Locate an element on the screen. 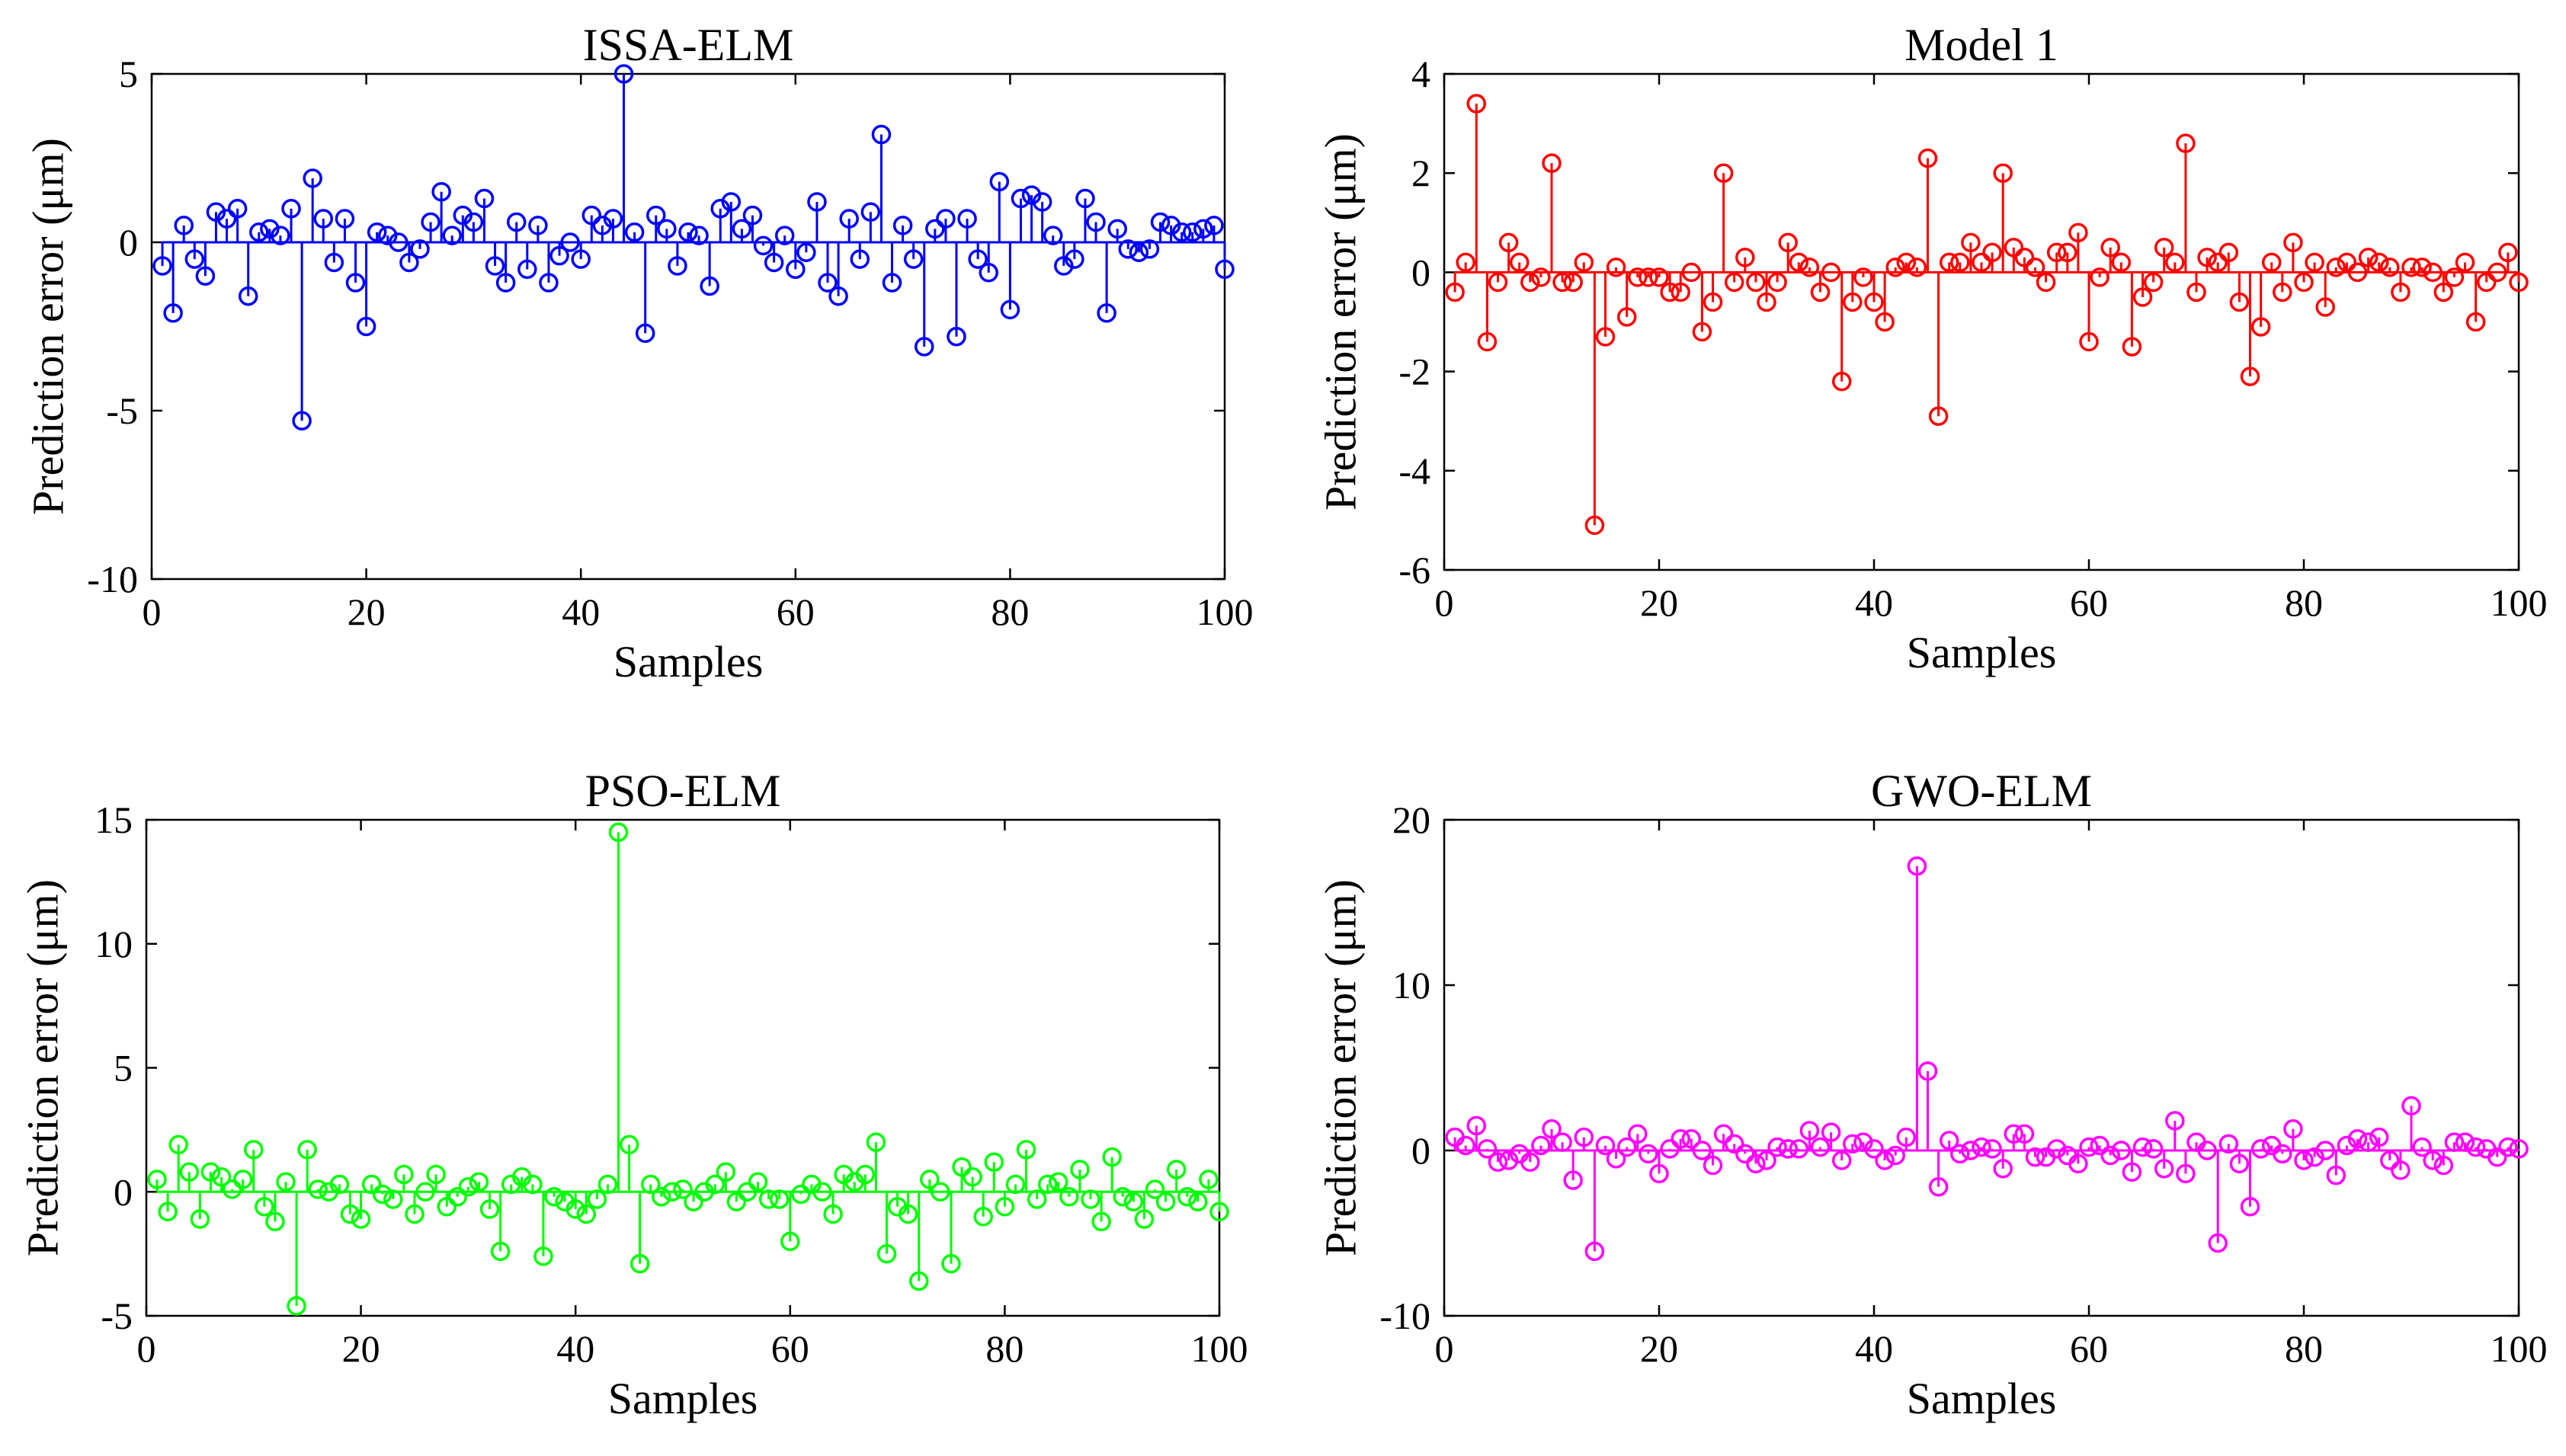 Image resolution: width=2566 pixels, height=1456 pixels. y-tick-label: 20 is located at coordinates (1411, 819).